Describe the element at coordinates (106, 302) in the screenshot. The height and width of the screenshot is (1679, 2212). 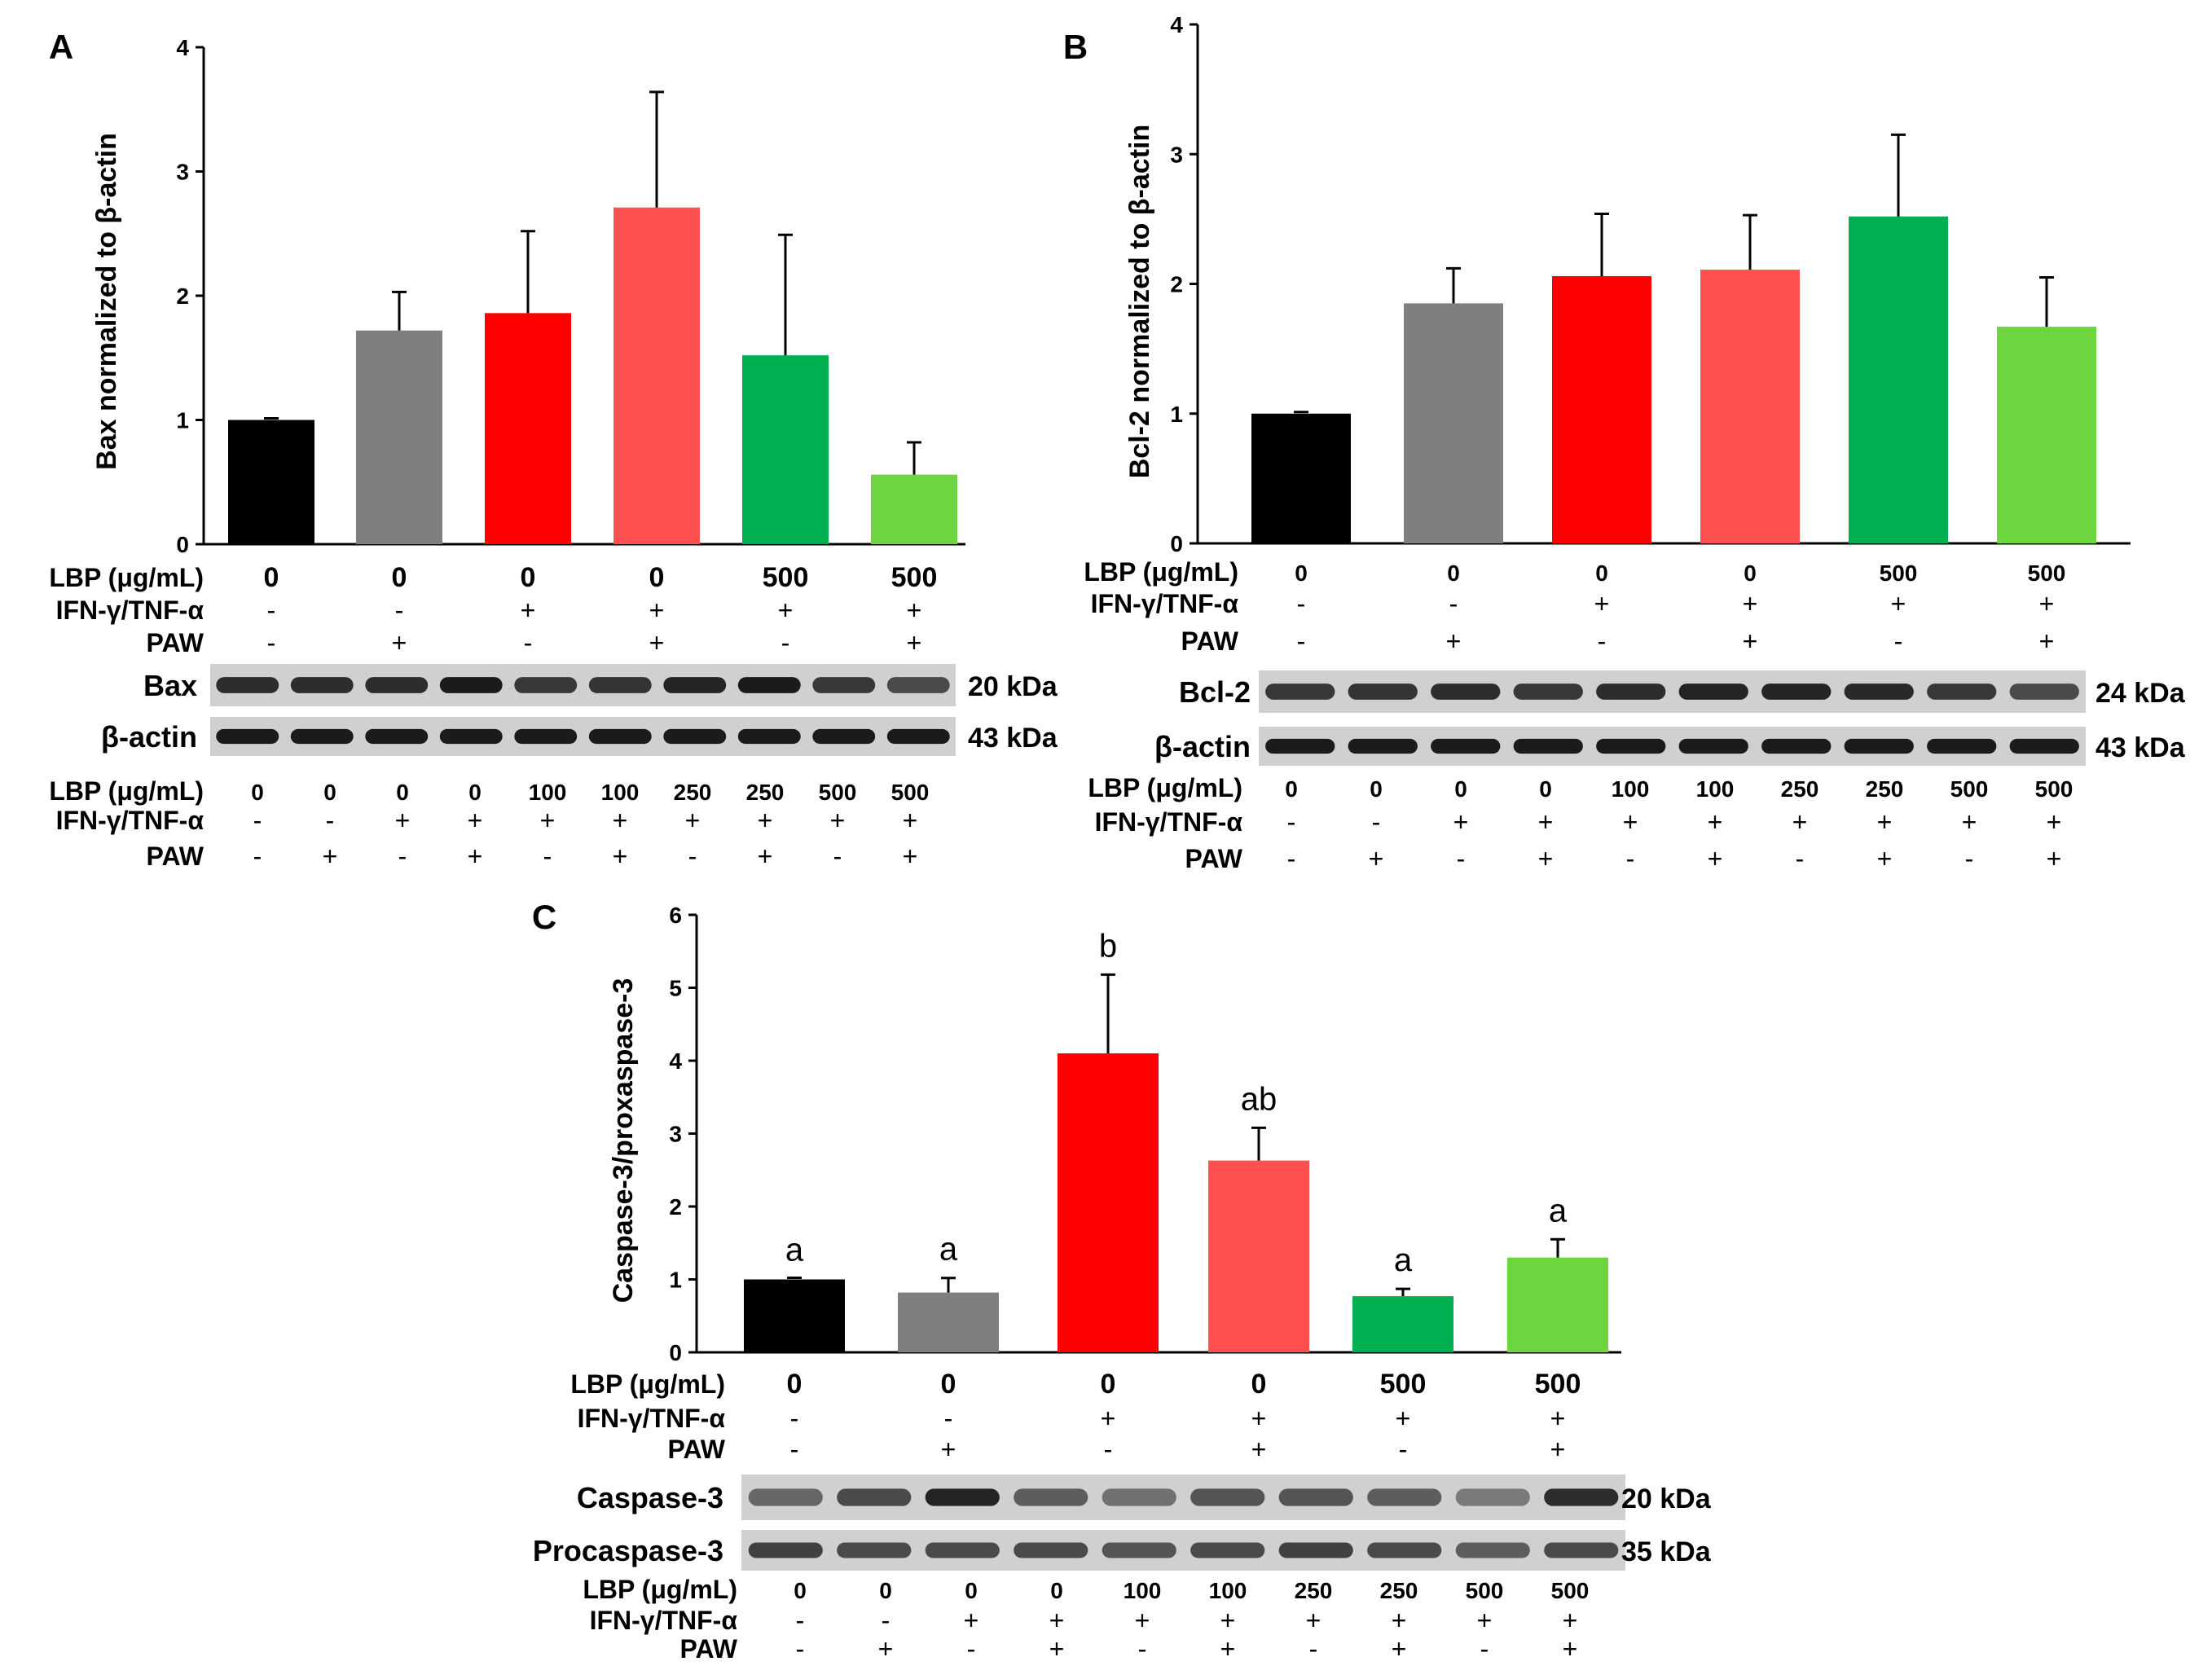
I see `y-axis-label: Bax normalized to β-actin` at that location.